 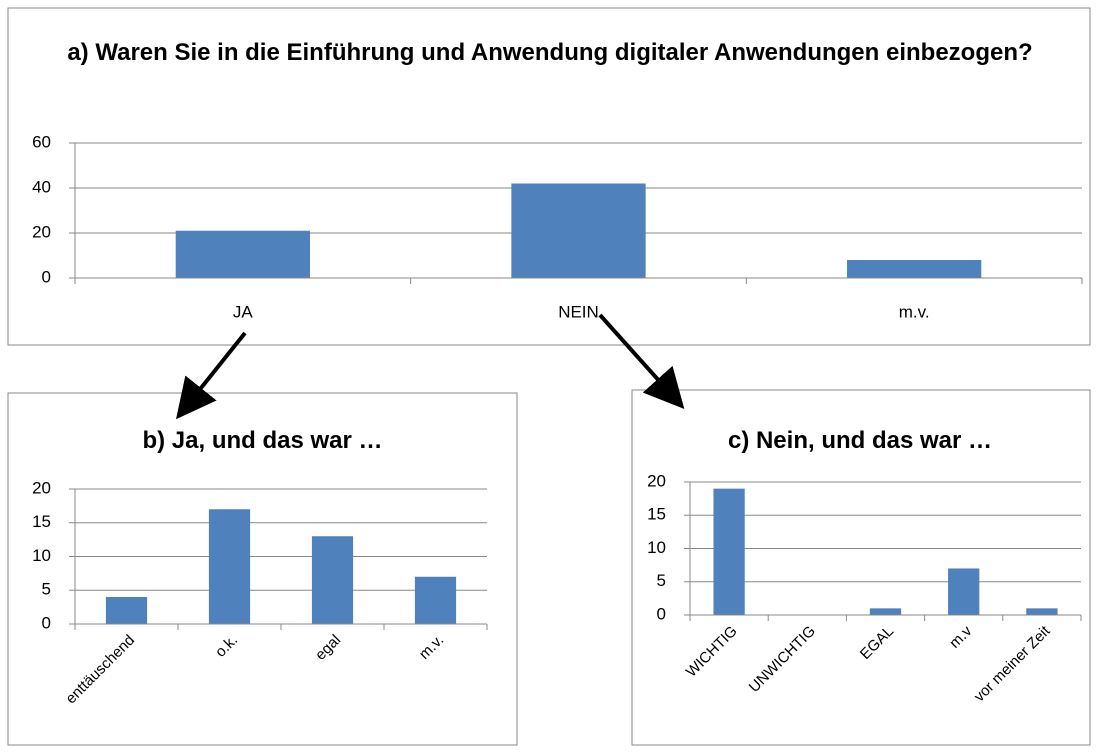 What do you see at coordinates (712, 652) in the screenshot?
I see `x-tick-label: WICHTIG` at bounding box center [712, 652].